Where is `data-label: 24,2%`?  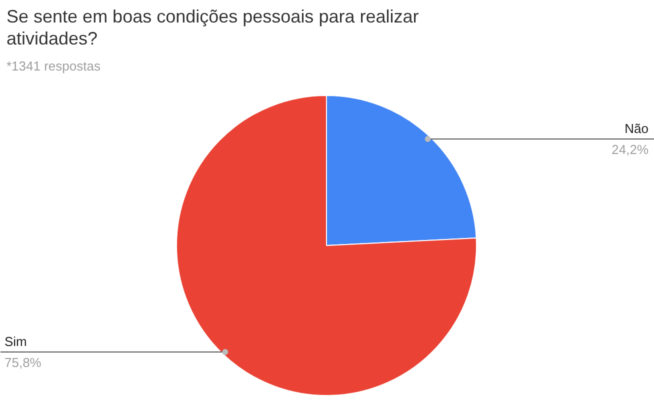 data-label: 24,2% is located at coordinates (630, 149).